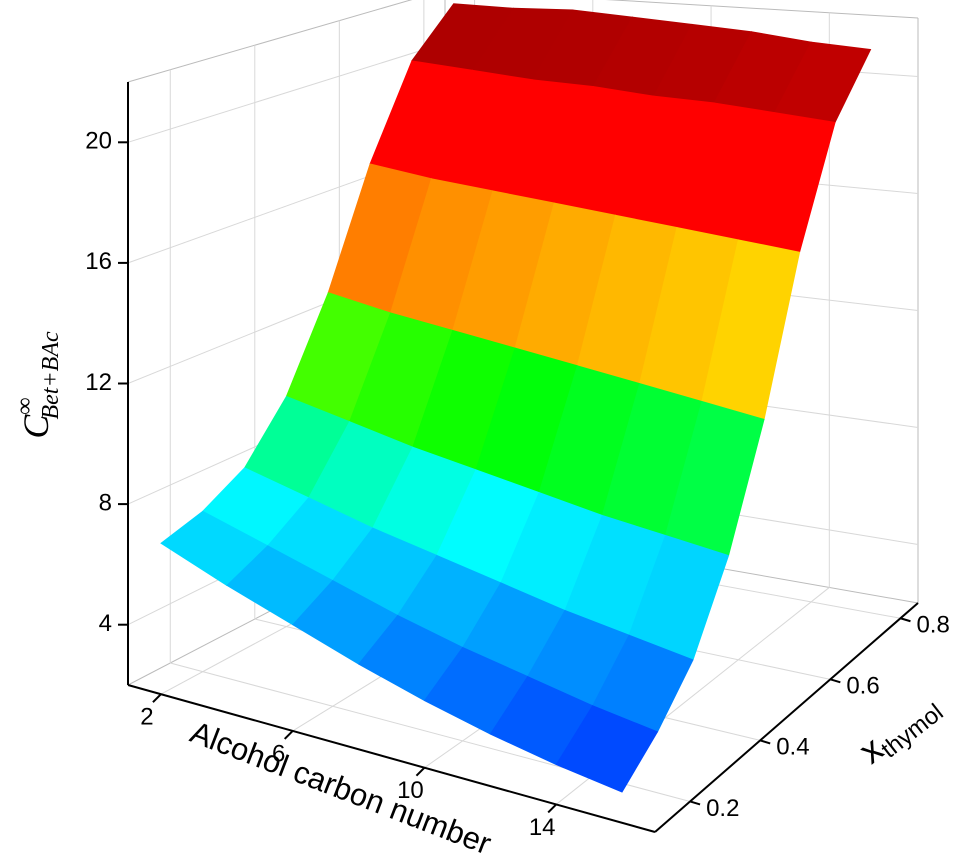  What do you see at coordinates (341, 785) in the screenshot?
I see `x-axis-title: Alcohol carbon number` at bounding box center [341, 785].